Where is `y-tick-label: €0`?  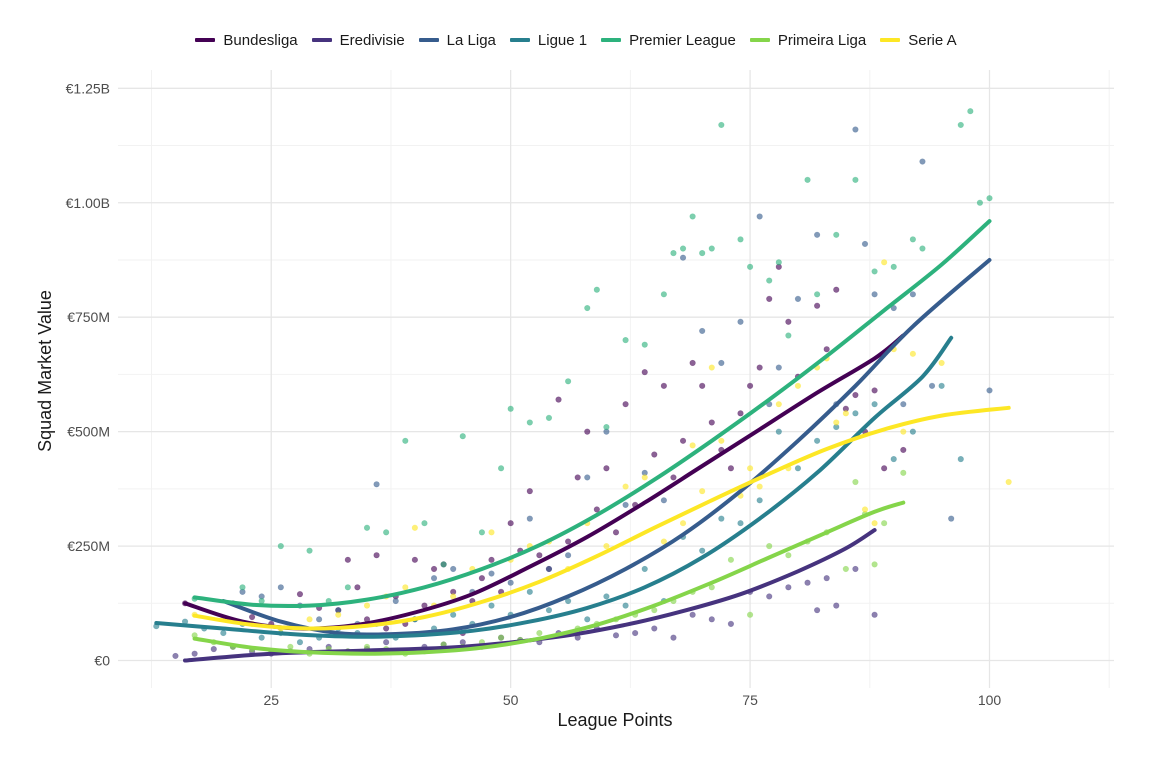
y-tick-label: €0 is located at coordinates (102, 661).